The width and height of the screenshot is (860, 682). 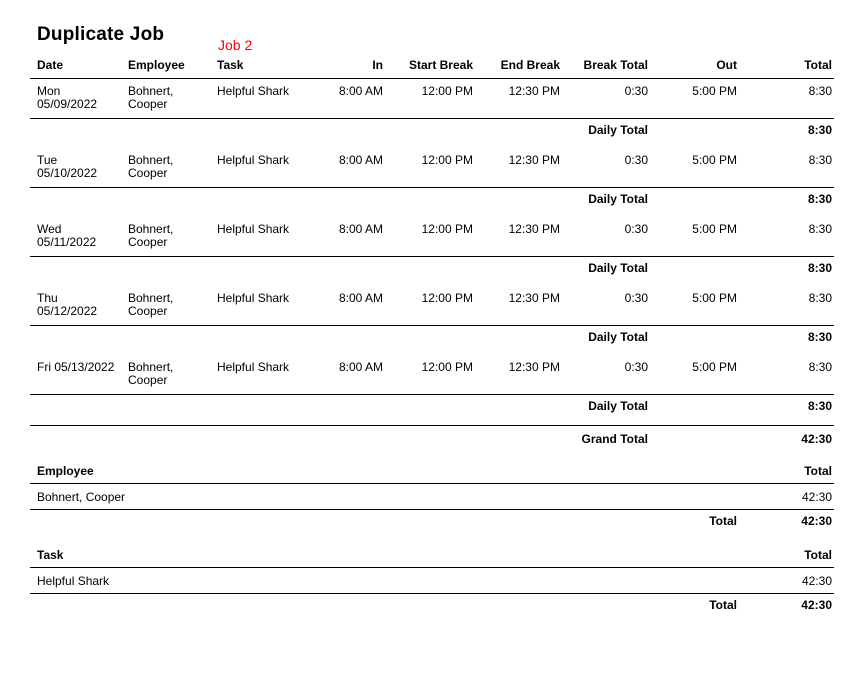 I want to click on cell-date: Mon 05/09/2022, so click(x=67, y=97).